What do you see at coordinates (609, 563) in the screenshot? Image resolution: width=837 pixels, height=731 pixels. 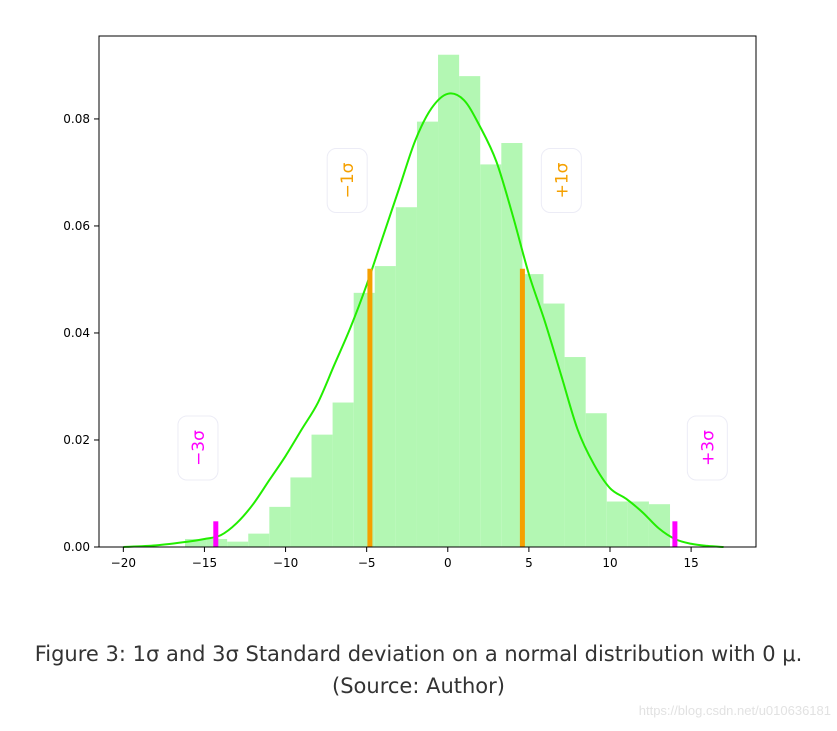 I see `x-tick-label: 10` at bounding box center [609, 563].